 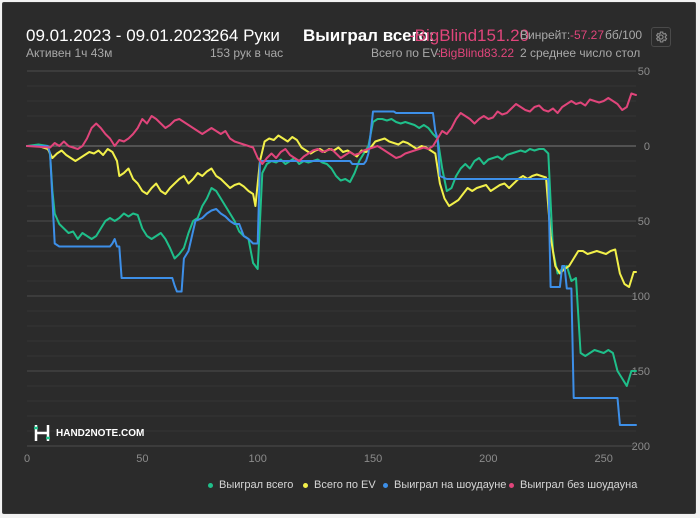 I want to click on x-tick-label: 100, so click(x=258, y=459).